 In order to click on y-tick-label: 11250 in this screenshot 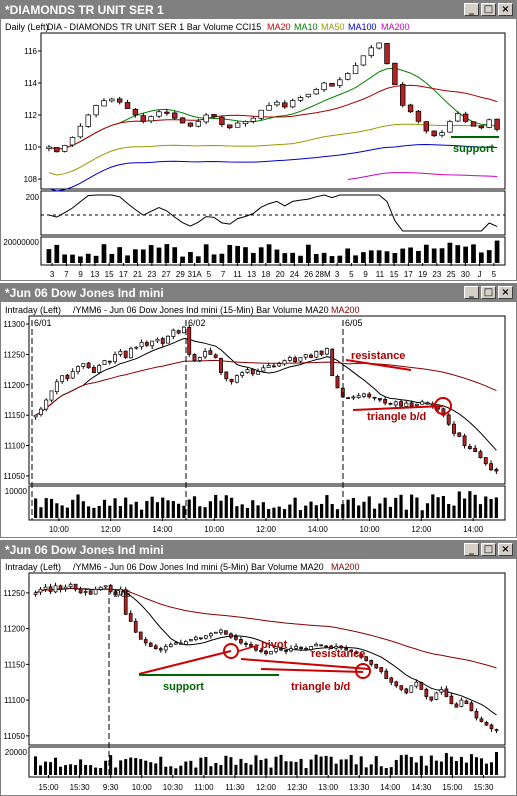, I will do `click(14, 593)`.